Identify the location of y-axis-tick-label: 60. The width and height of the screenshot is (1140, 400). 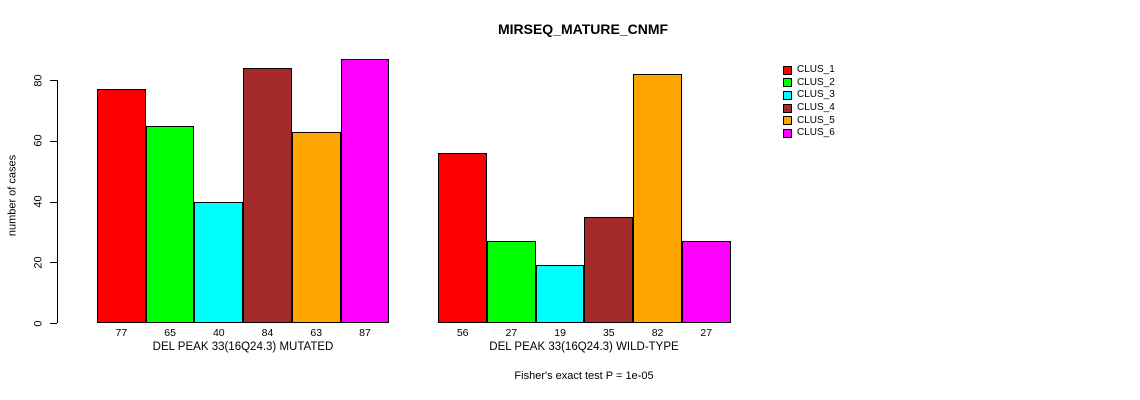
(38, 140).